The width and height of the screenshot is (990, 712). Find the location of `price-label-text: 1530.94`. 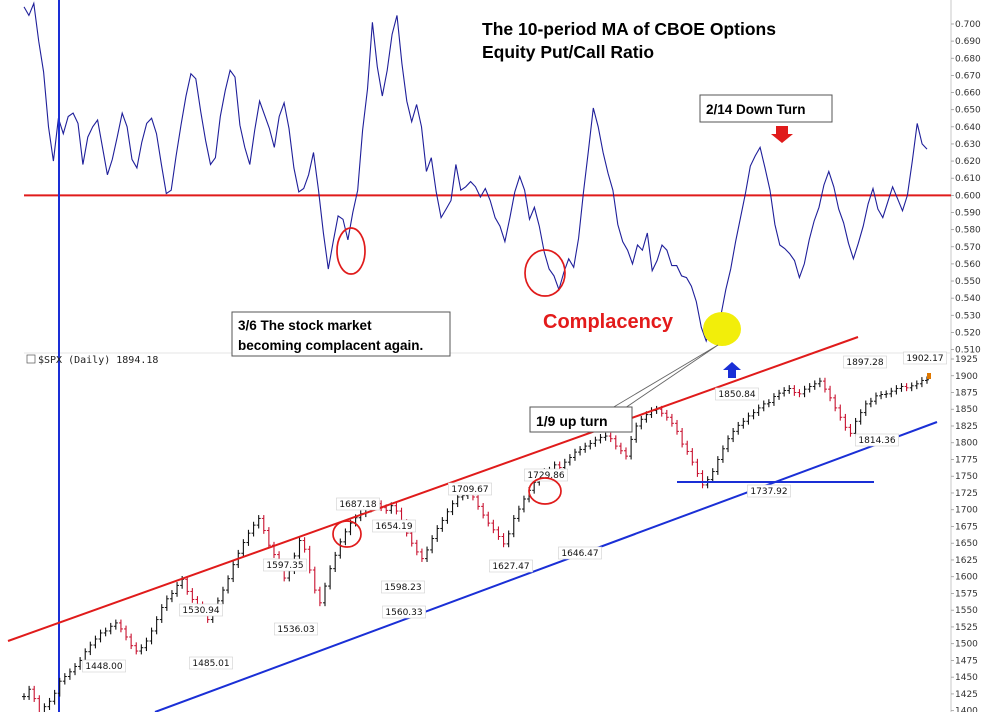

price-label-text: 1530.94 is located at coordinates (200, 611).